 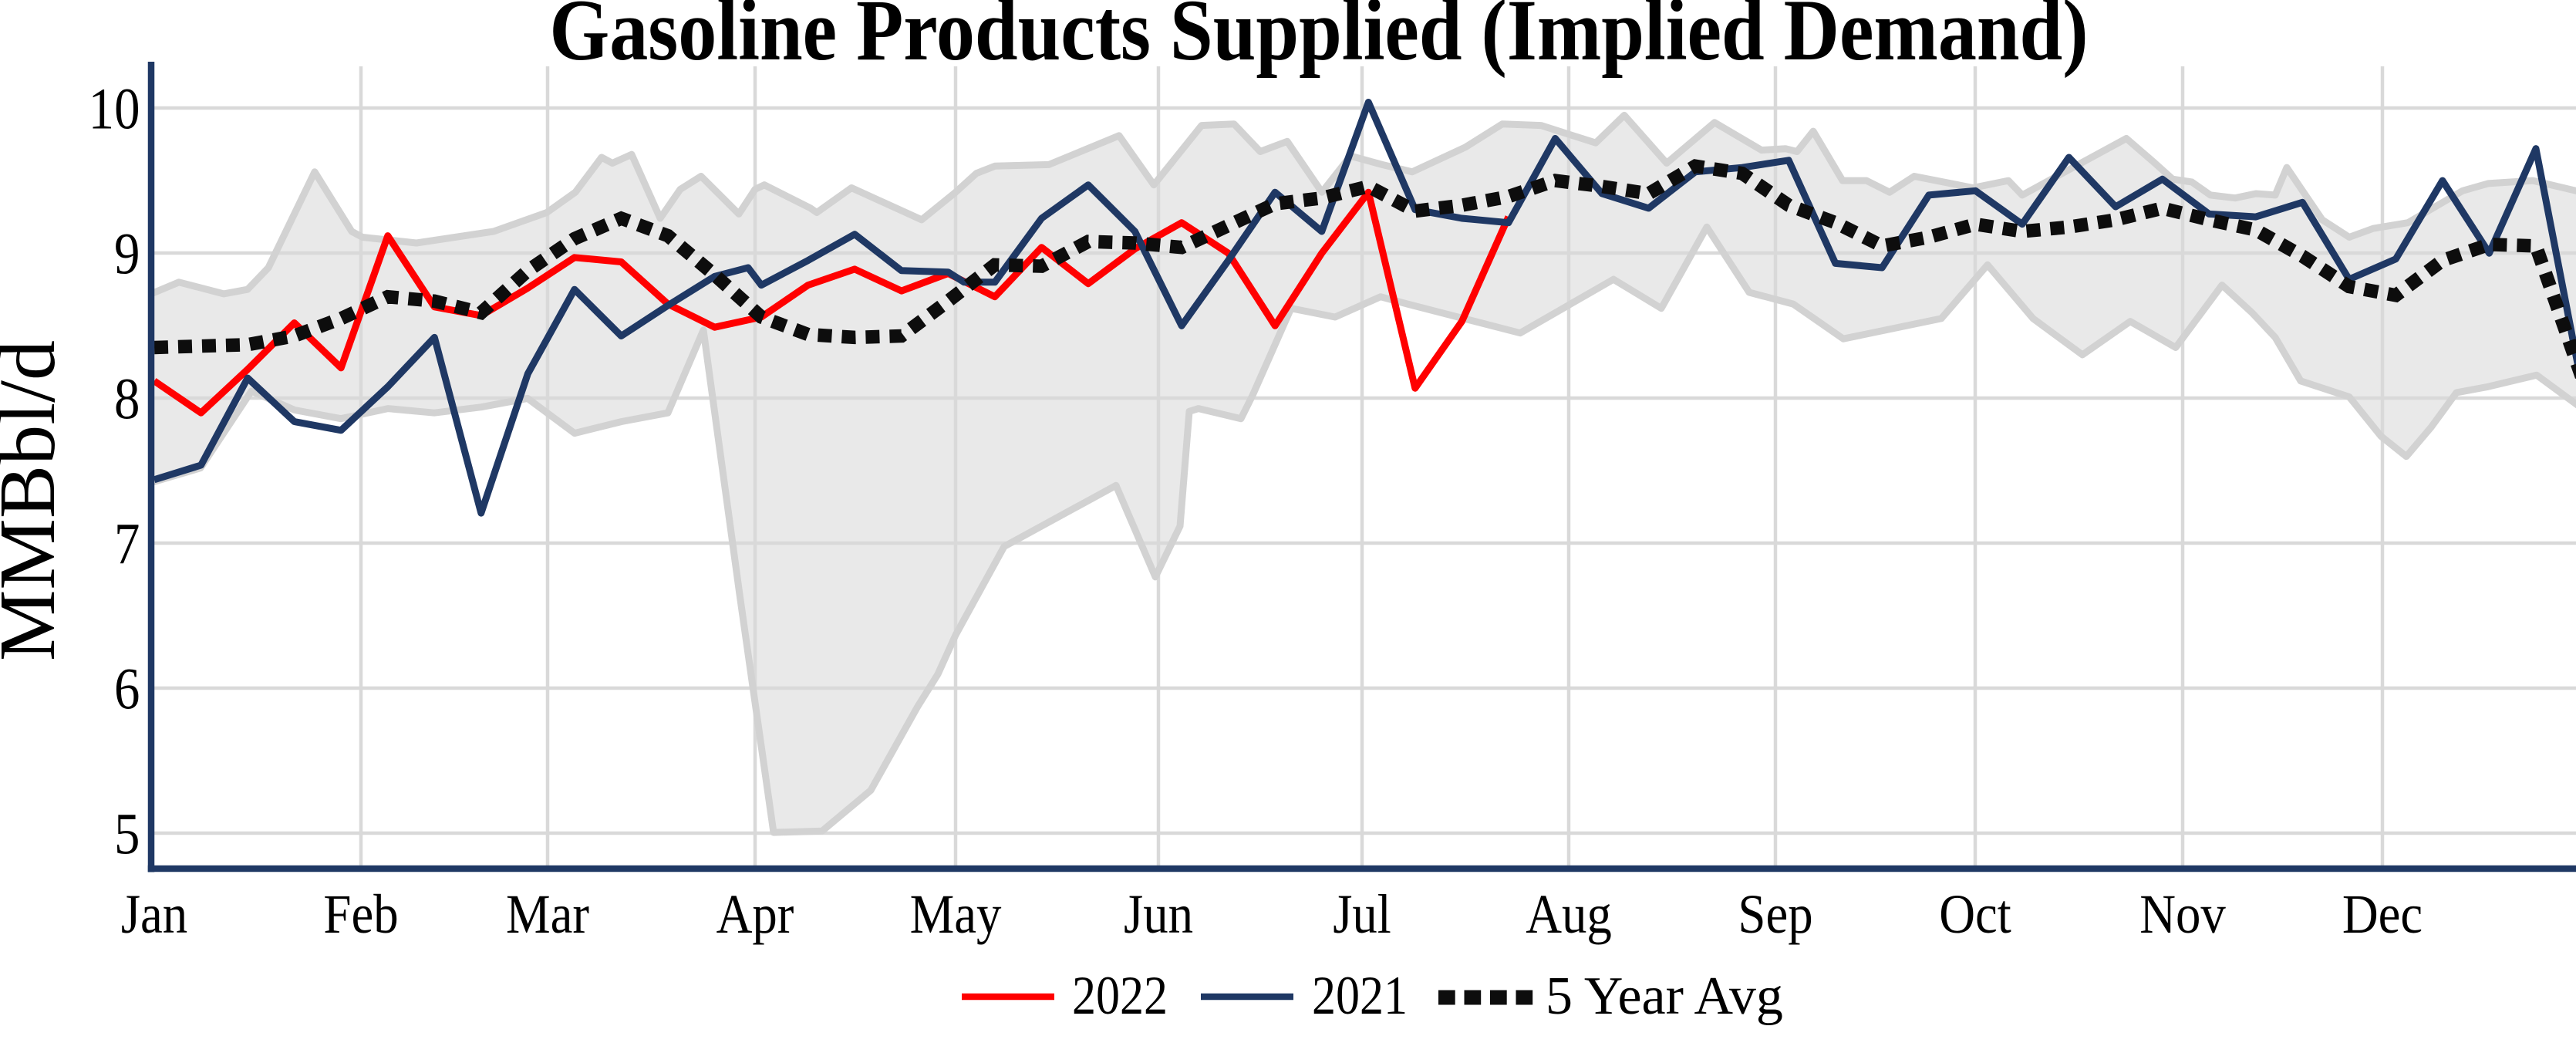 I want to click on svg-text: Mar, so click(x=547, y=914).